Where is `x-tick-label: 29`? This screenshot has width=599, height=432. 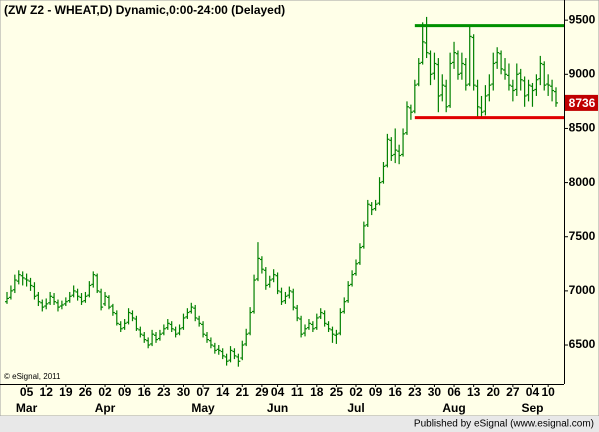
x-tick-label: 29 is located at coordinates (262, 392).